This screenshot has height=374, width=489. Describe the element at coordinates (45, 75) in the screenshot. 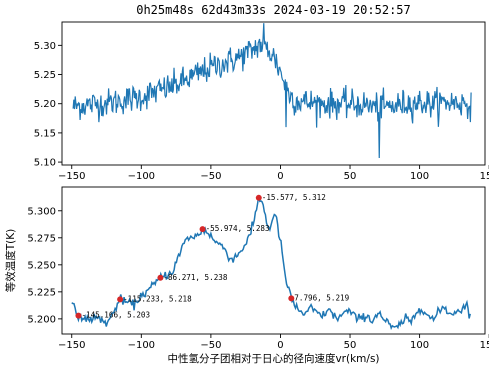

I see `y-tick-label: 5.25` at that location.